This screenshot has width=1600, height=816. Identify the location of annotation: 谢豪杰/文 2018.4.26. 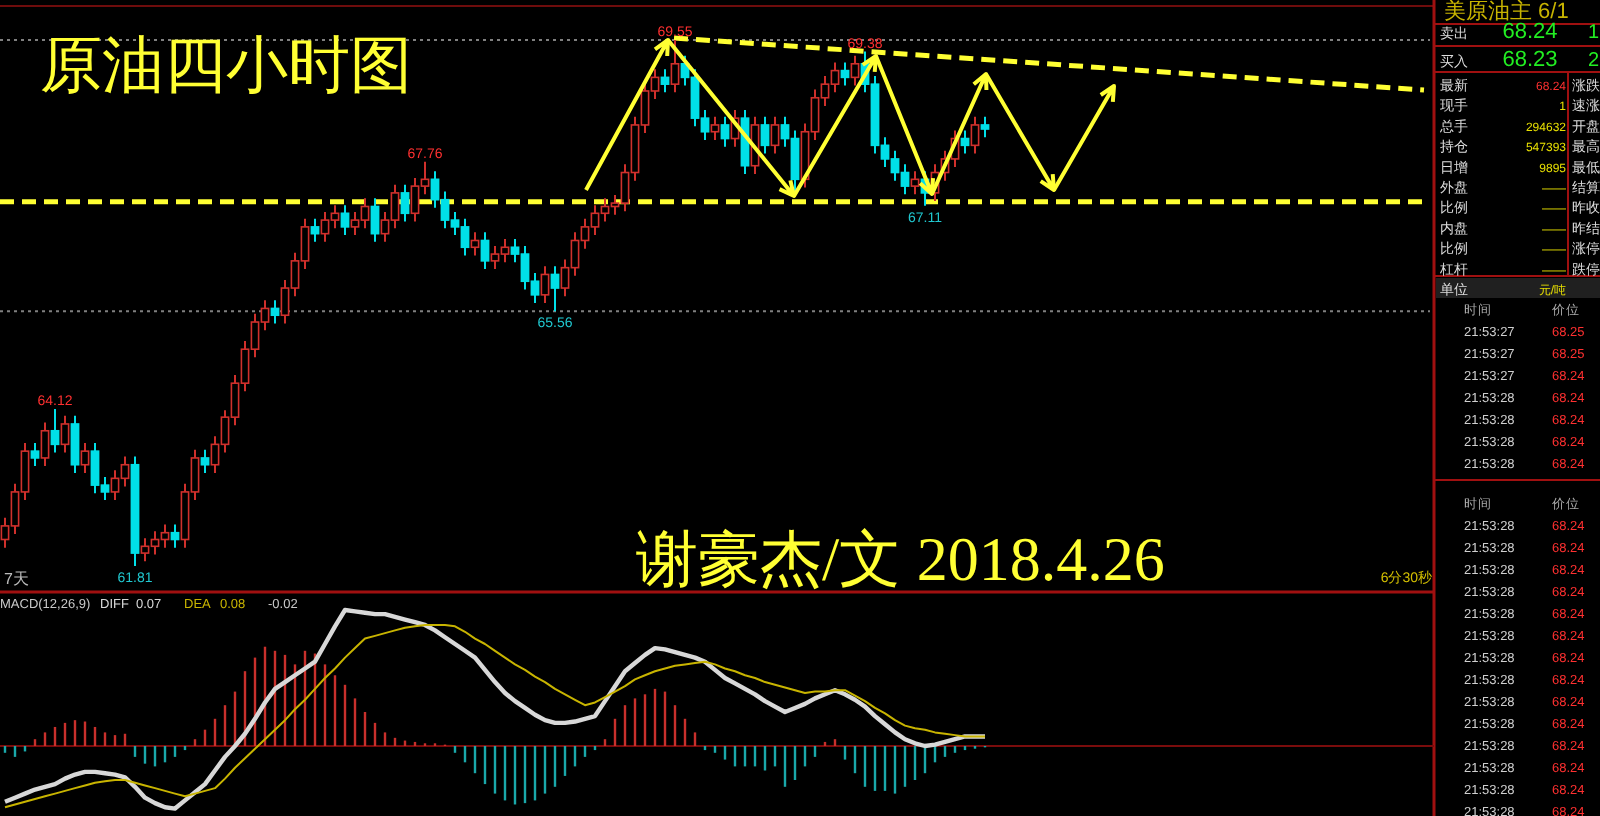
(900, 559).